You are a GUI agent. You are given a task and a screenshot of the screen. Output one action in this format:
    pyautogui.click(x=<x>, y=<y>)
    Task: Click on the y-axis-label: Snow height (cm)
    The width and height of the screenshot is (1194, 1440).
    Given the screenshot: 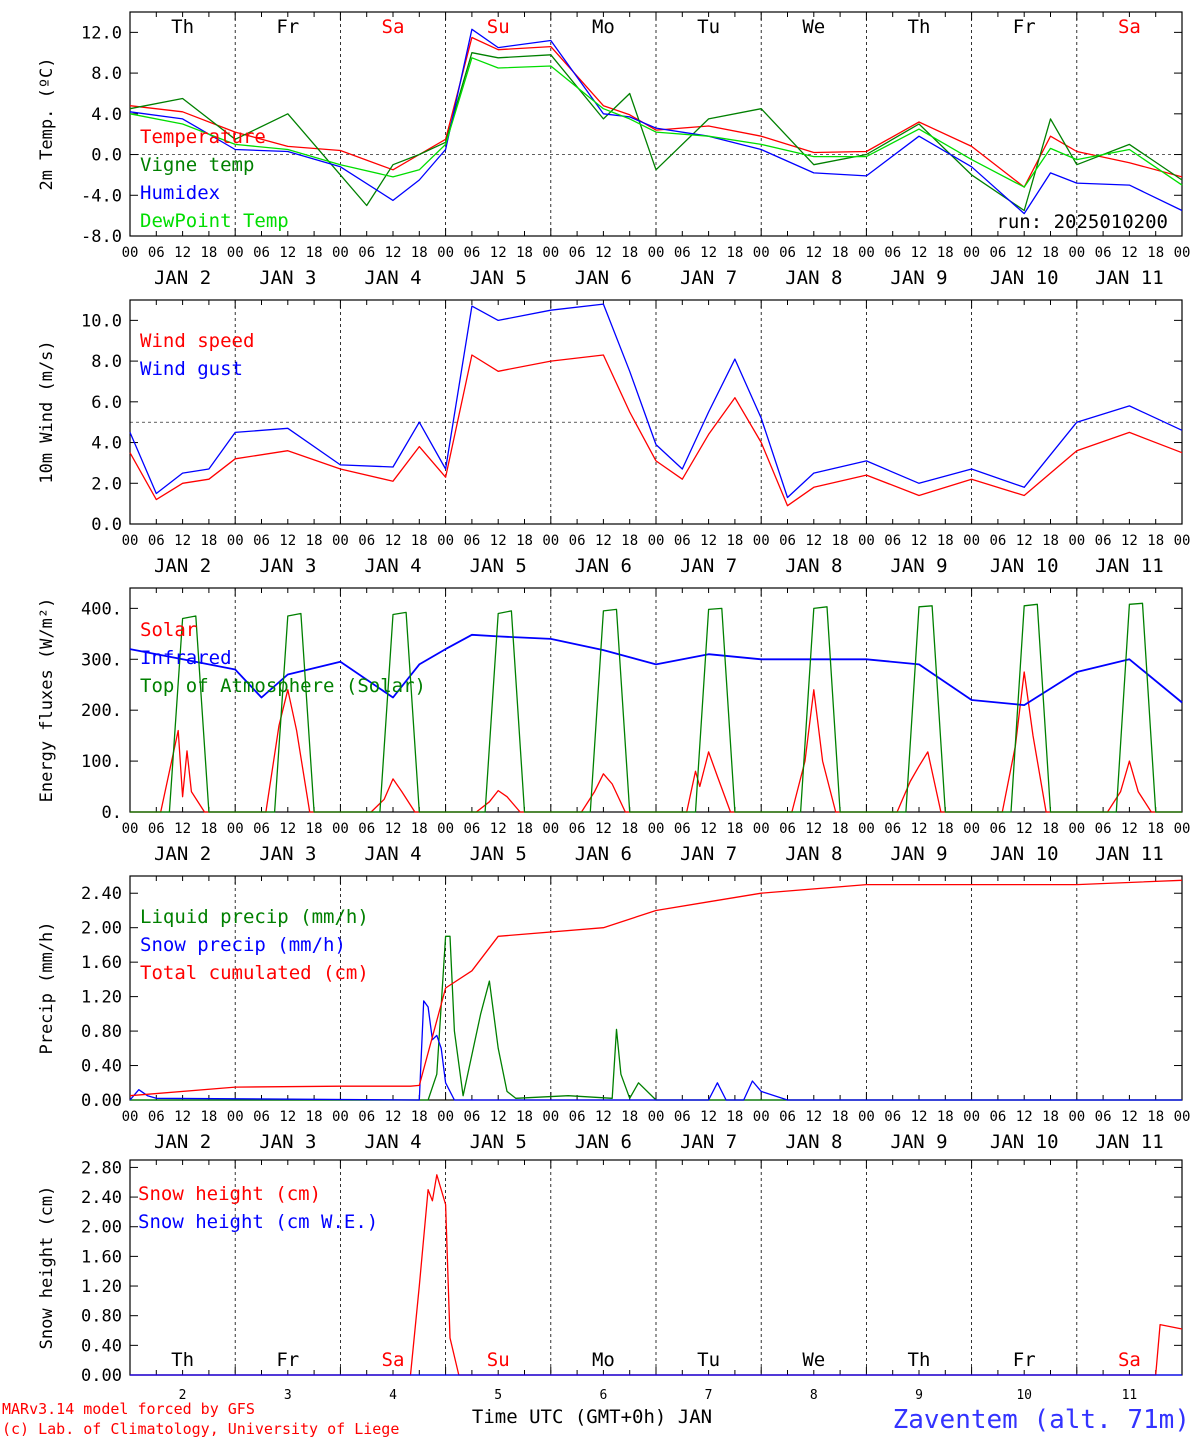 What is the action you would take?
    pyautogui.click(x=47, y=1268)
    